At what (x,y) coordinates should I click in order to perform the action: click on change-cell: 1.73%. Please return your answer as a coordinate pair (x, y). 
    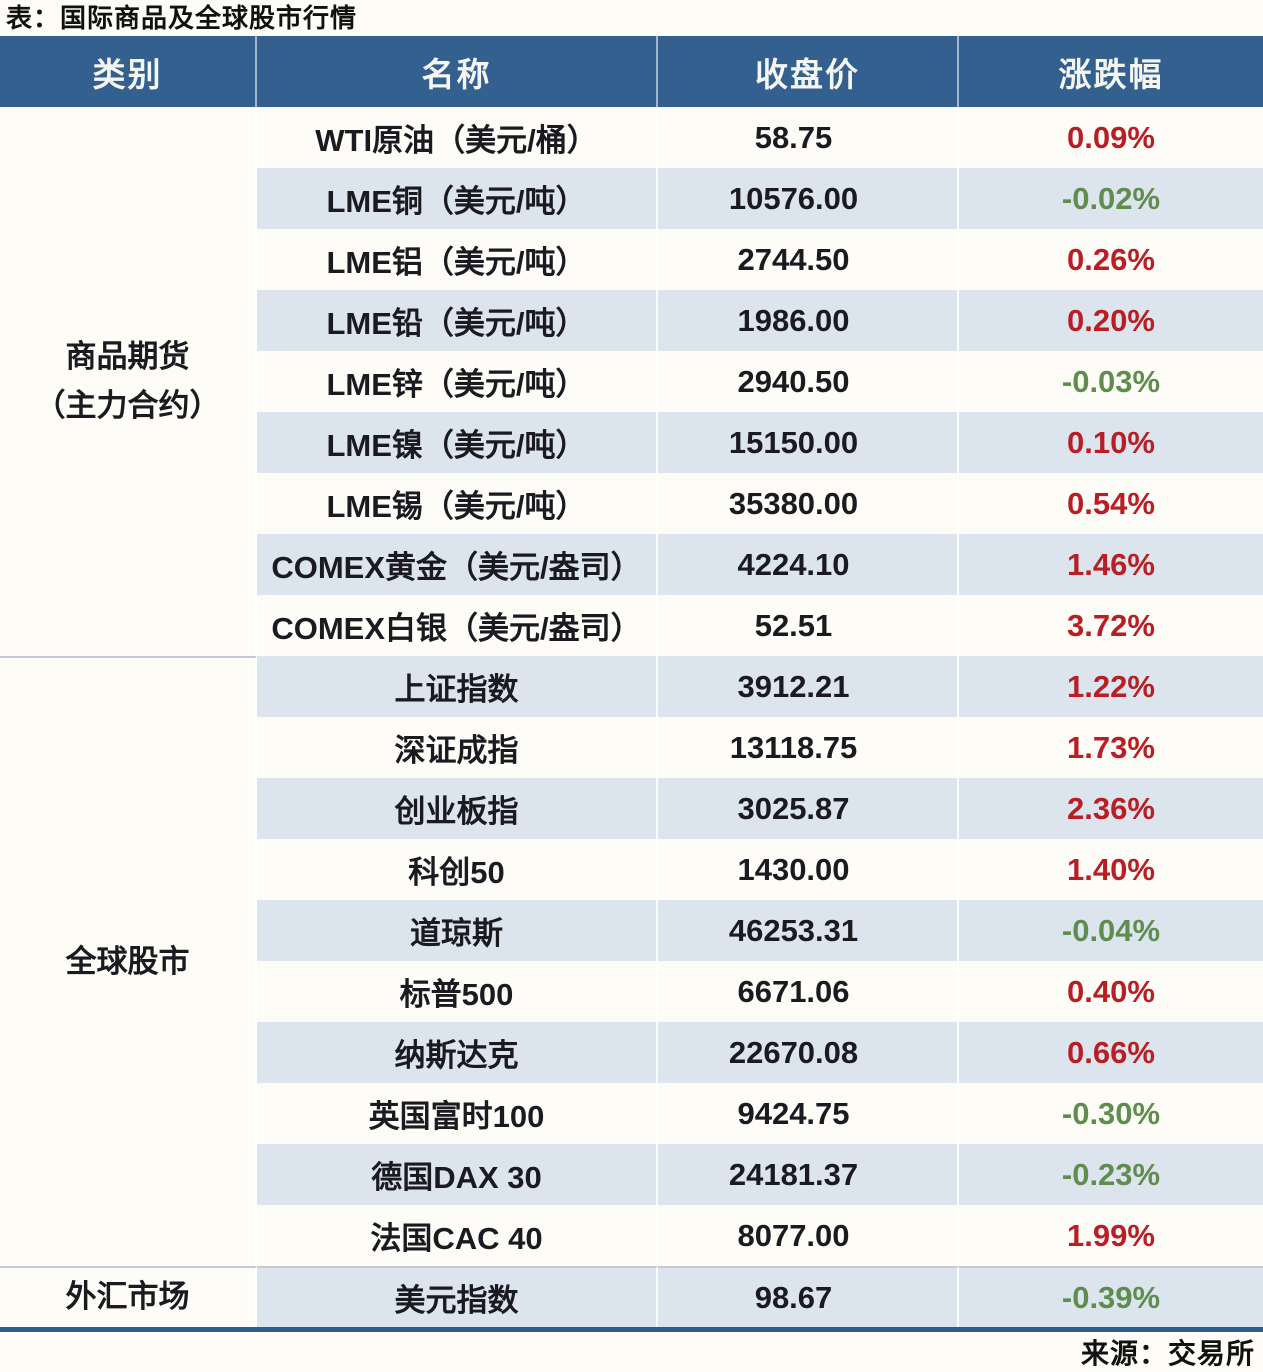
    Looking at the image, I should click on (1111, 747).